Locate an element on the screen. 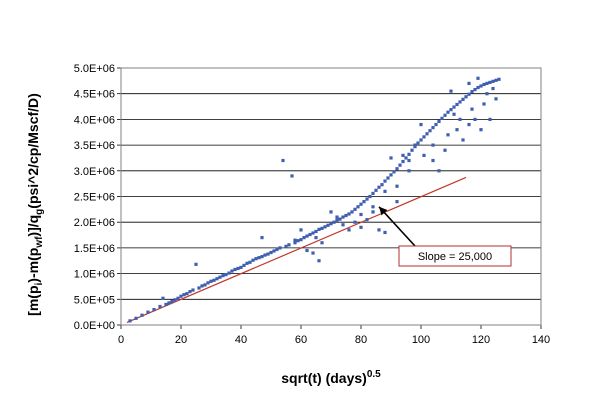 The image size is (595, 400). y-title-sub-wf: wf is located at coordinates (39, 242).